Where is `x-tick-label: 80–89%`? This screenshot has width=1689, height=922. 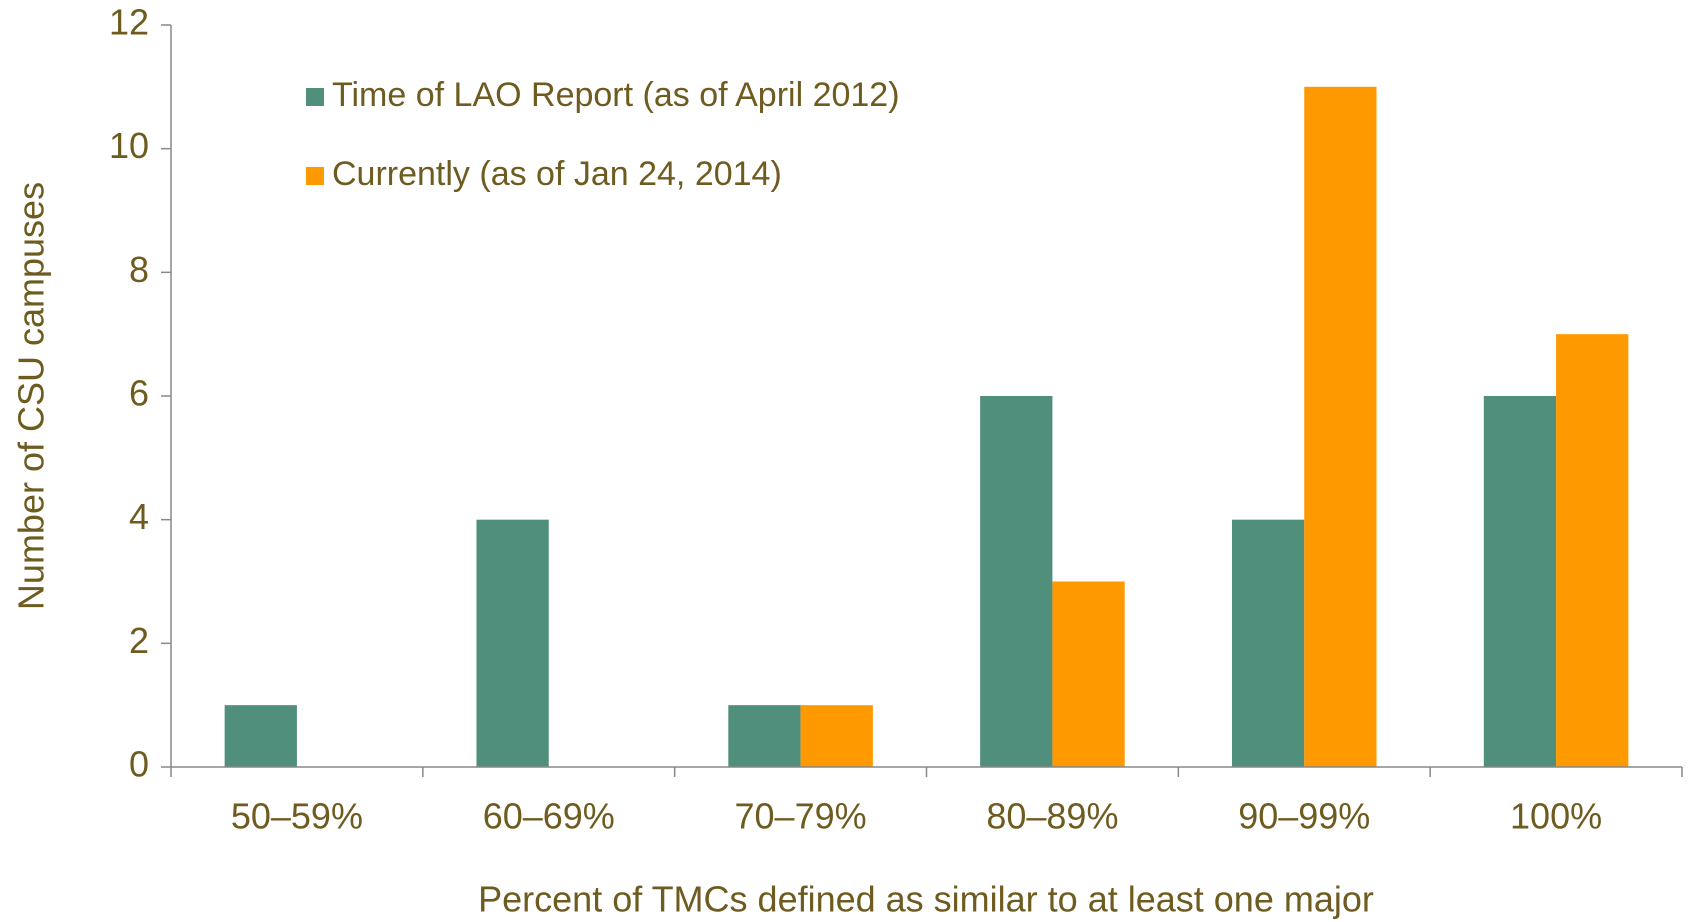 x-tick-label: 80–89% is located at coordinates (1052, 816).